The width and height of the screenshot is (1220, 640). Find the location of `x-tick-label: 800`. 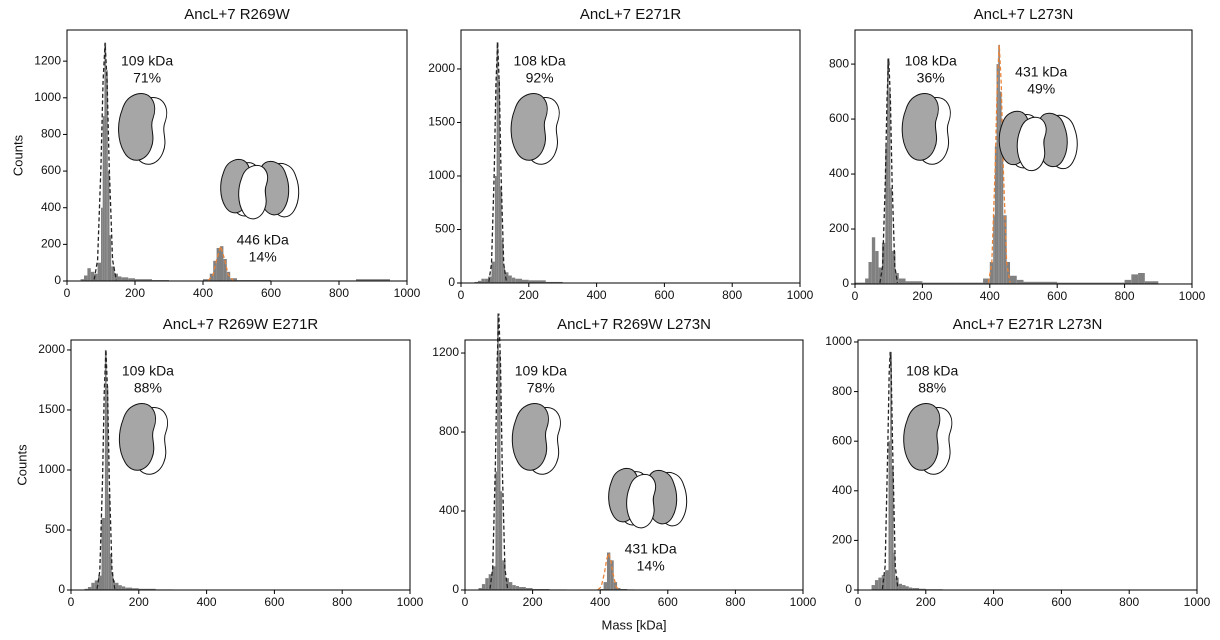

x-tick-label: 800 is located at coordinates (735, 602).